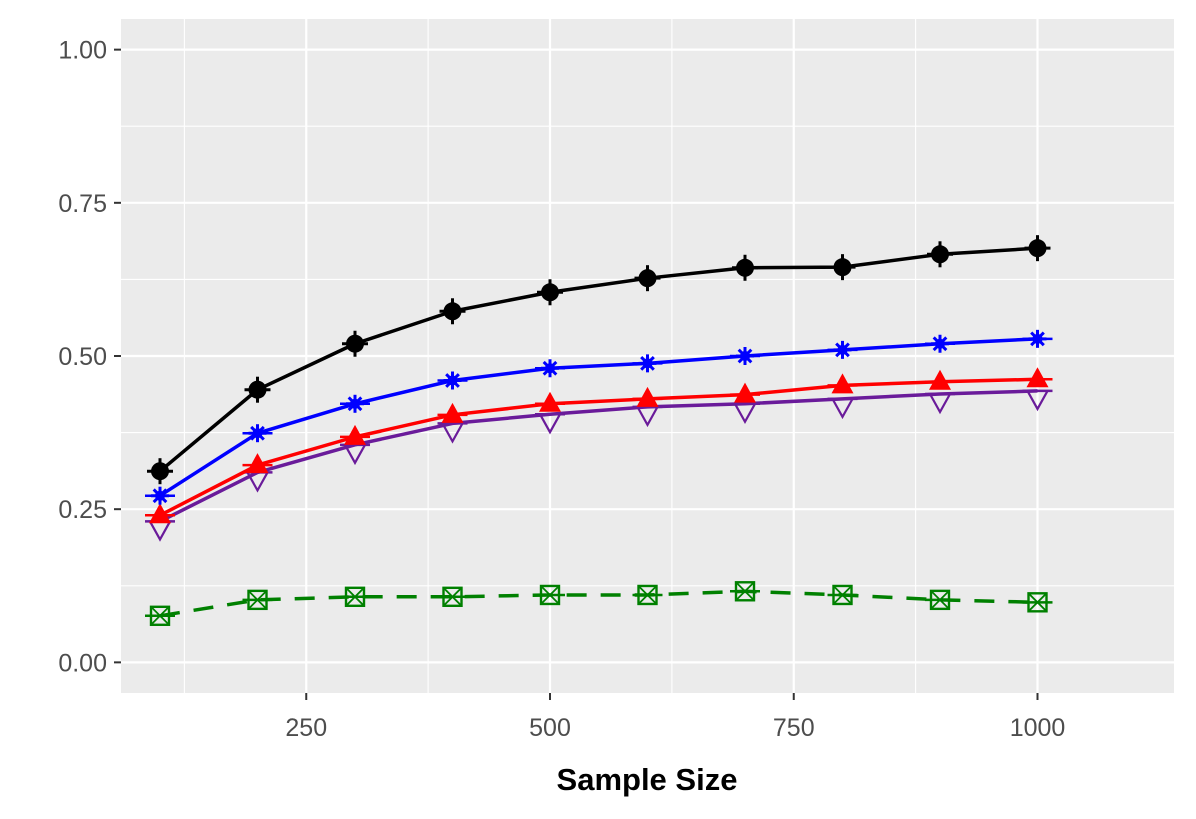 The image size is (1196, 819). What do you see at coordinates (82, 51) in the screenshot?
I see `y-tick-label: 1.00` at bounding box center [82, 51].